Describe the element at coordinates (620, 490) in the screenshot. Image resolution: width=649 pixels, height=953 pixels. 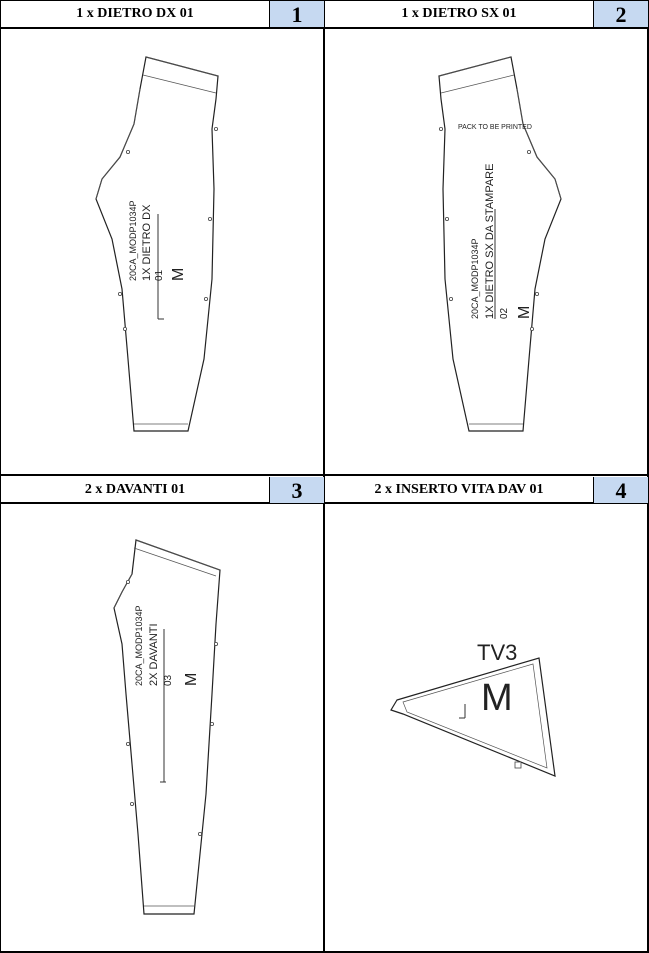
I see `panel-4-number: 4` at that location.